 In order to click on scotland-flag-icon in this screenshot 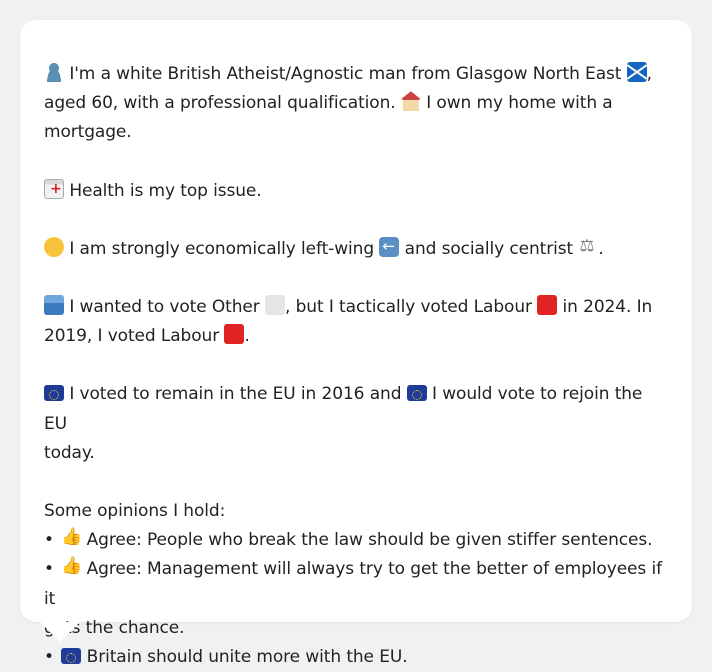, I will do `click(636, 72)`.